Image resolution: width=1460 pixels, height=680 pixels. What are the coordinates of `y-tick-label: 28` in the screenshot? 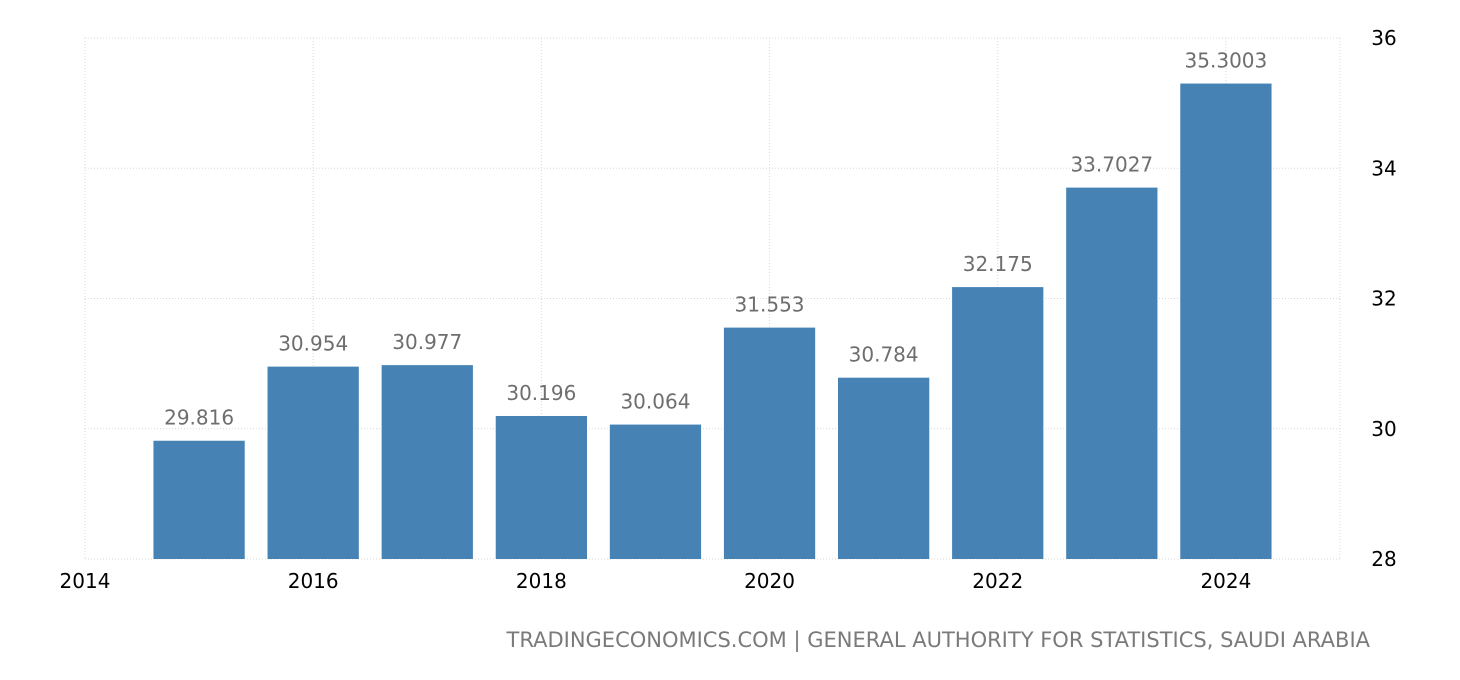 It's located at (1383, 559).